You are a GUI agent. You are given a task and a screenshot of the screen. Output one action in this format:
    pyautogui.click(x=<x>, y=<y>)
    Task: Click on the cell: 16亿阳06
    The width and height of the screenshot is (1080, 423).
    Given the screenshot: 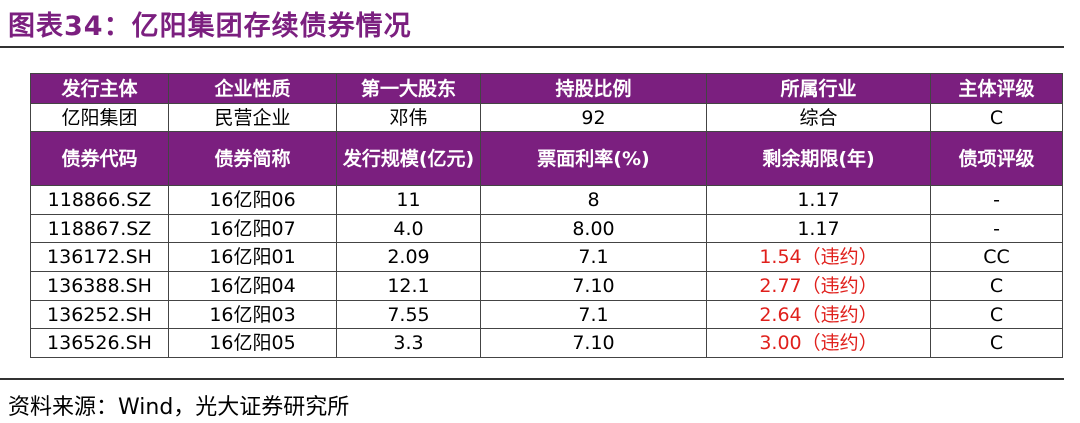 What is the action you would take?
    pyautogui.click(x=252, y=200)
    